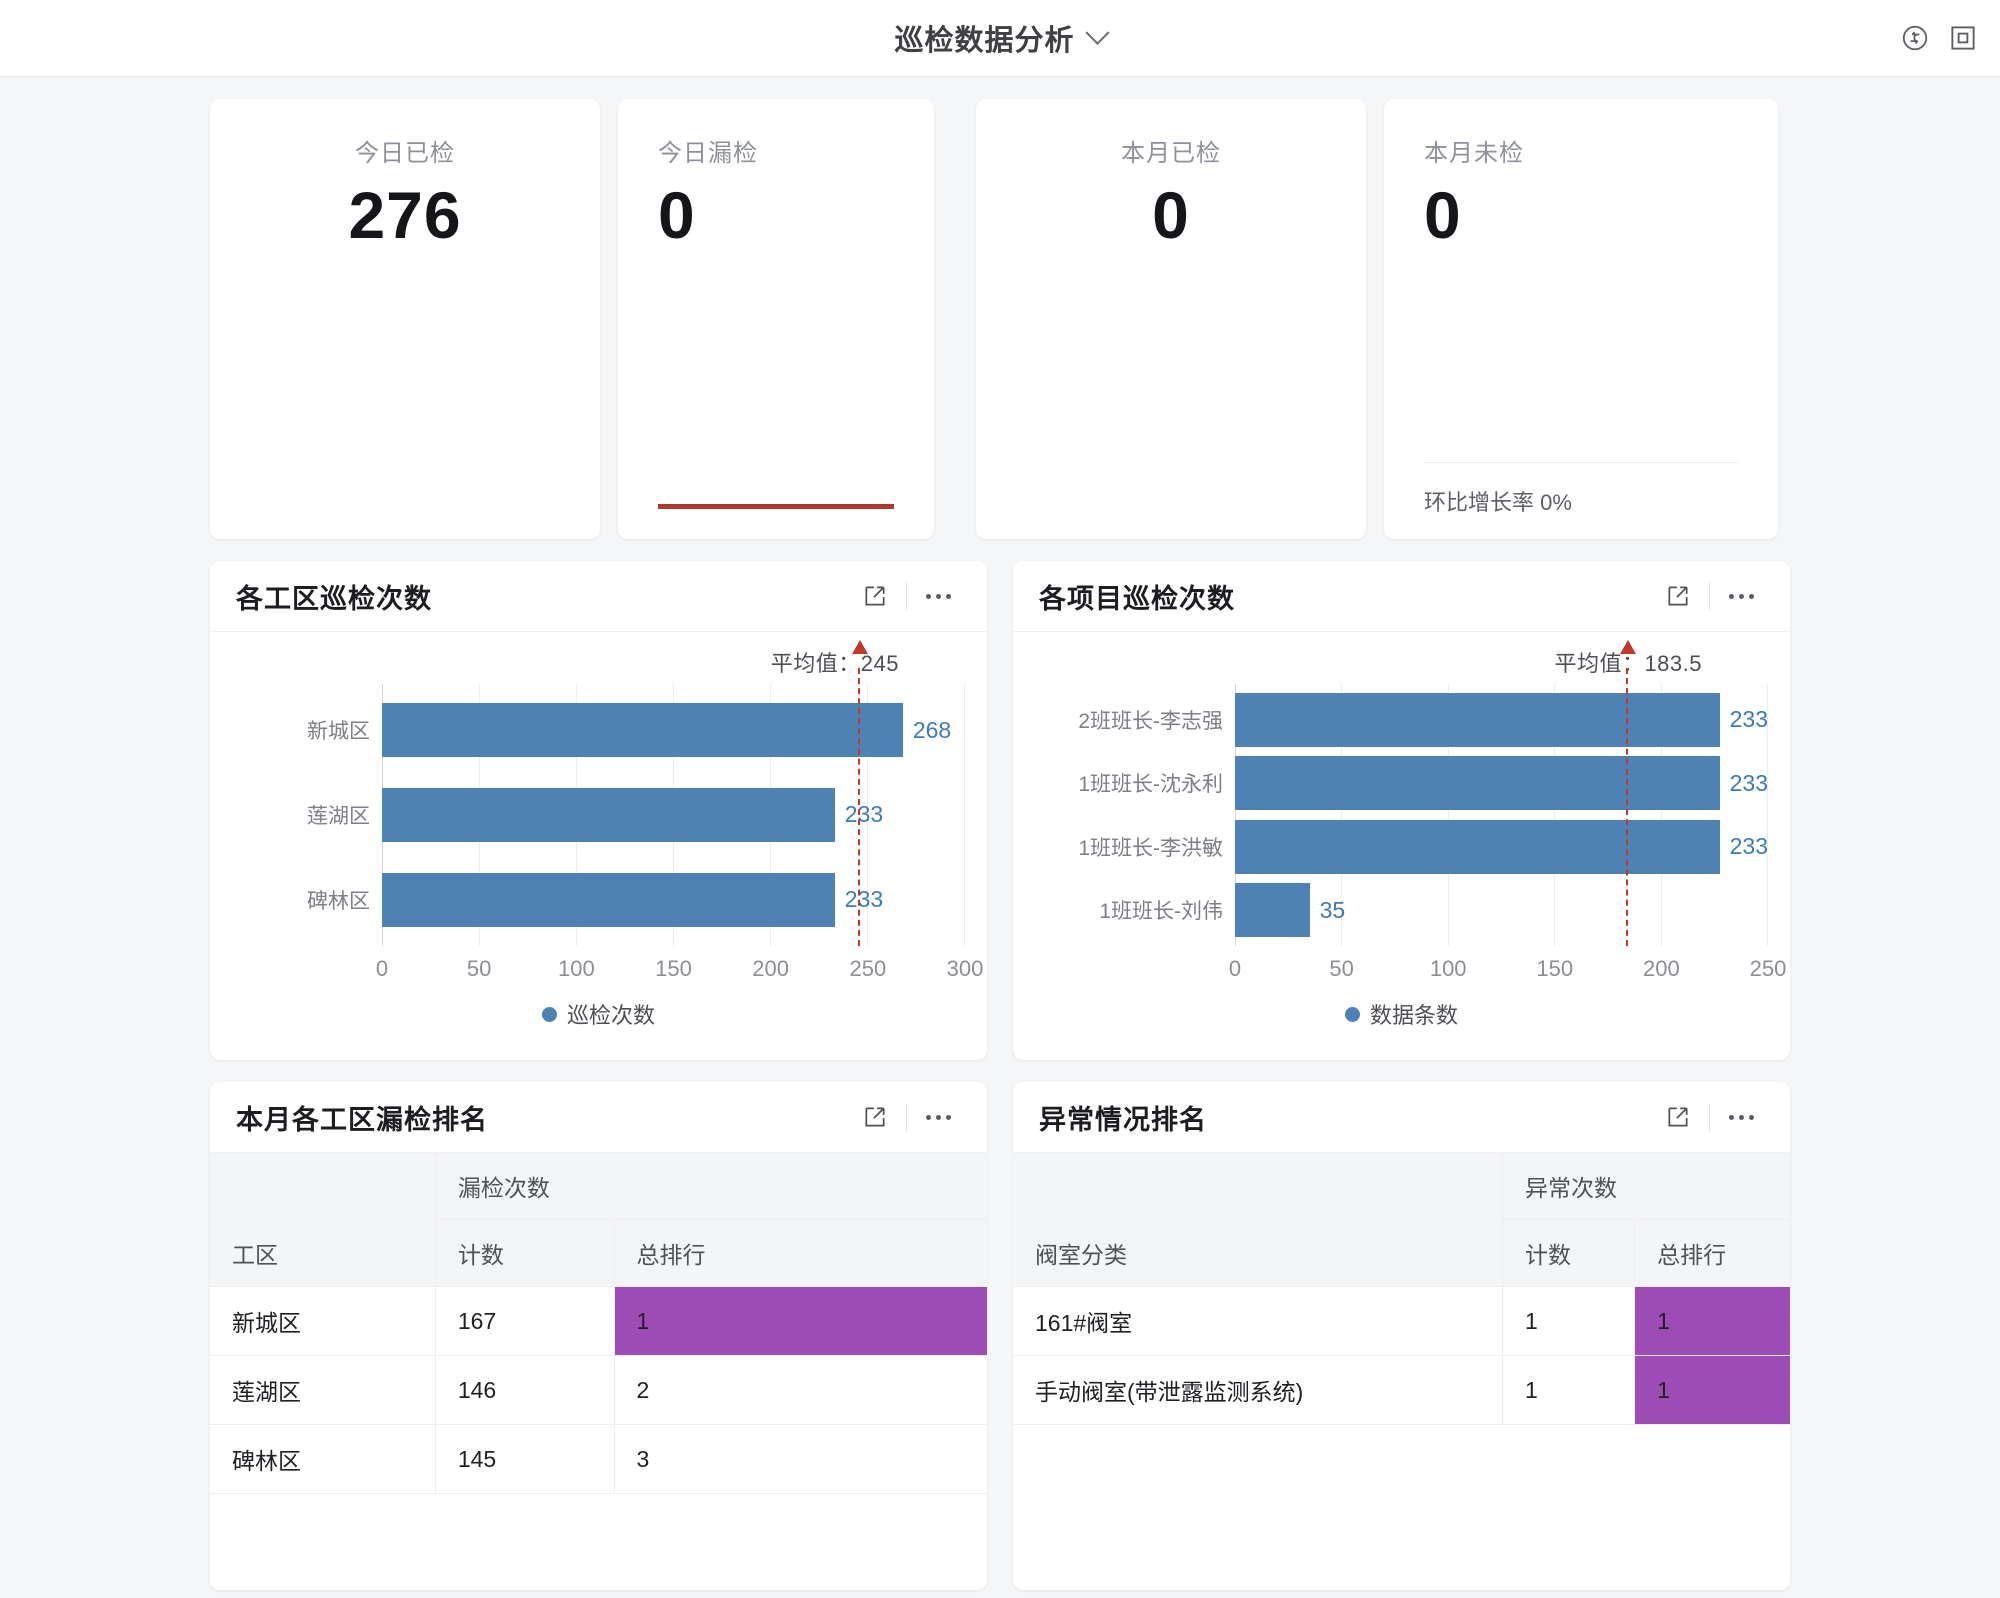 The height and width of the screenshot is (1598, 2000). Describe the element at coordinates (1581, 319) in the screenshot. I see `stat-card-month-unchecked: 本月未检 0 环比增长率 0%` at that location.